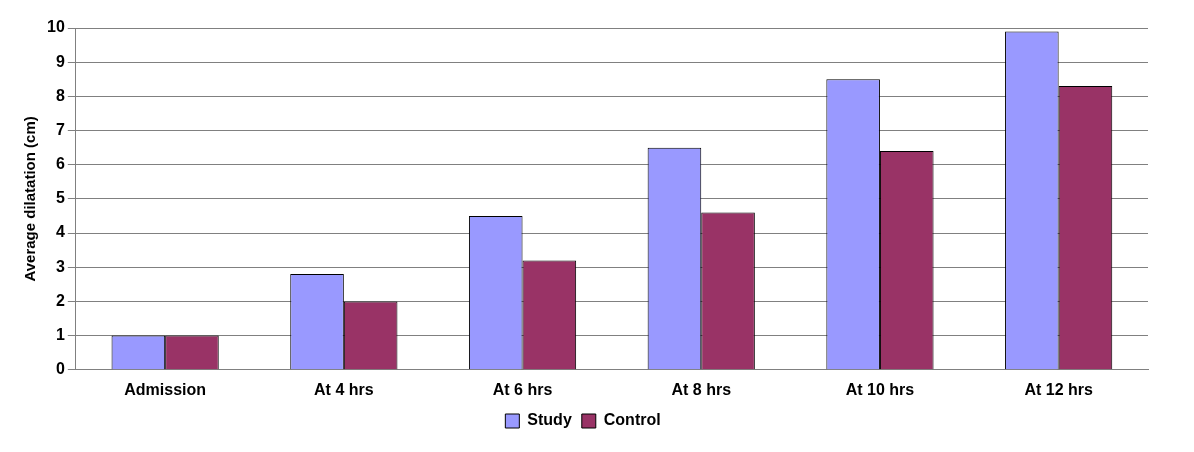 The image size is (1194, 452). Describe the element at coordinates (1058, 389) in the screenshot. I see `x-tick-label: At 12 hrs` at that location.